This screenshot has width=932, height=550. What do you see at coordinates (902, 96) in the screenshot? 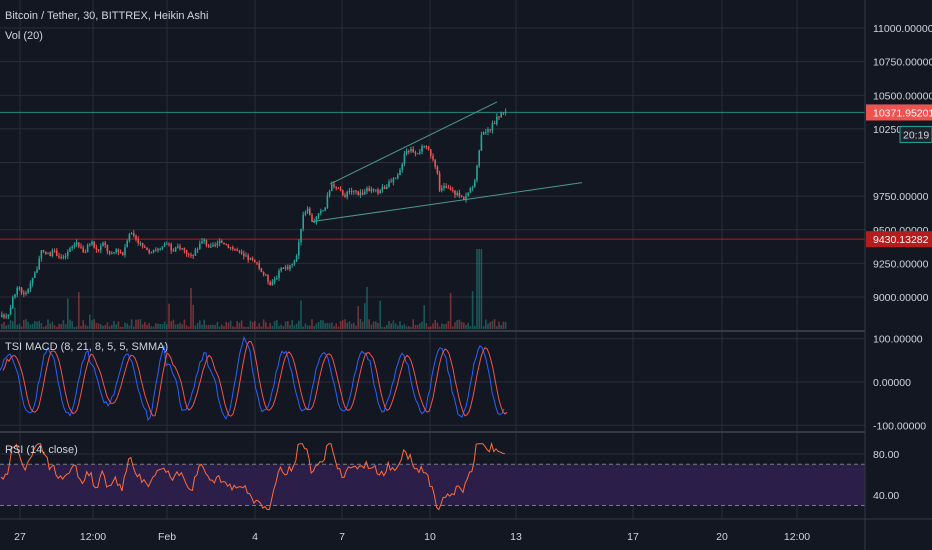
I see `price-tick-label: 10500.00000` at bounding box center [902, 96].